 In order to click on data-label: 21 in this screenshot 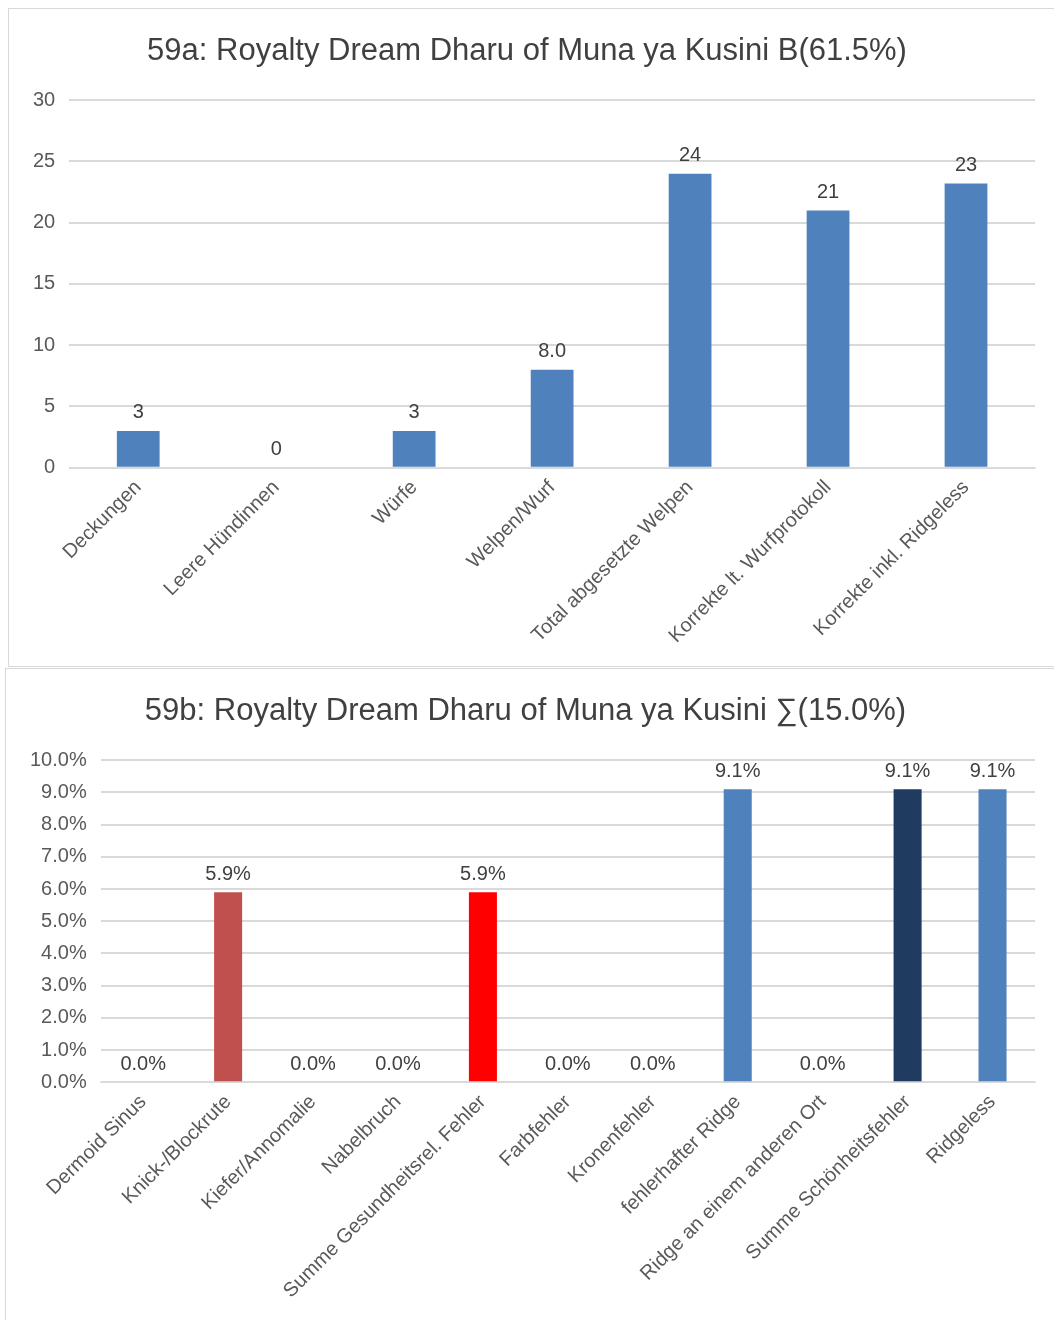, I will do `click(828, 190)`.